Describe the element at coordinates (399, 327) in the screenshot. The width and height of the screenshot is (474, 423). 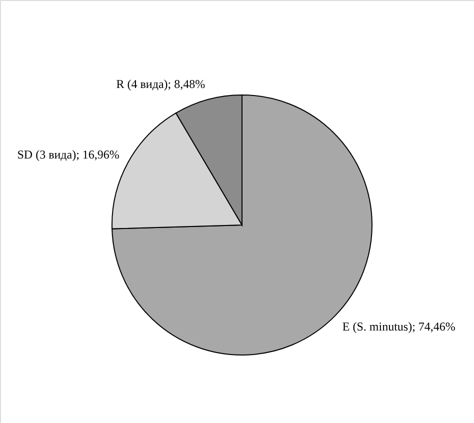
I see `slice-label: E (S. minutus); 74,46%` at that location.